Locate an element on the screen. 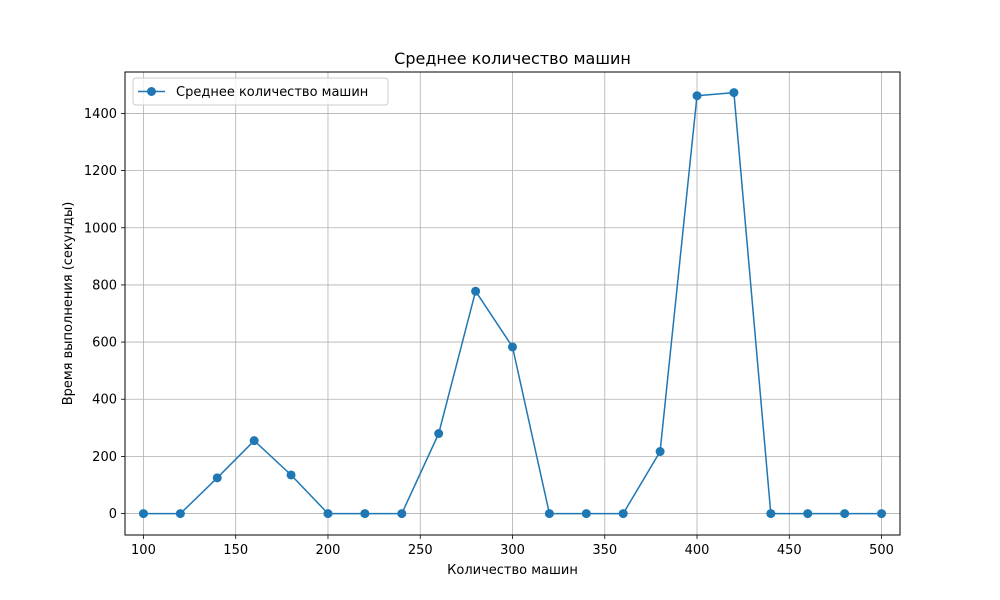  y-tick-label: 600 is located at coordinates (104, 343).